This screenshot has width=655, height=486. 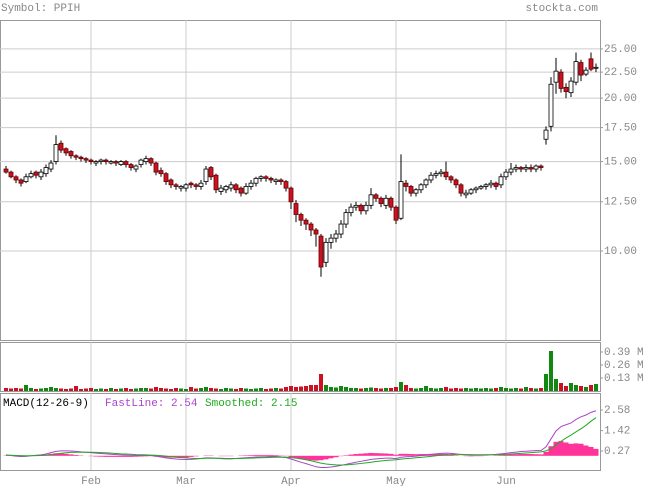 I want to click on y-tick-label: 12.50, so click(x=620, y=203).